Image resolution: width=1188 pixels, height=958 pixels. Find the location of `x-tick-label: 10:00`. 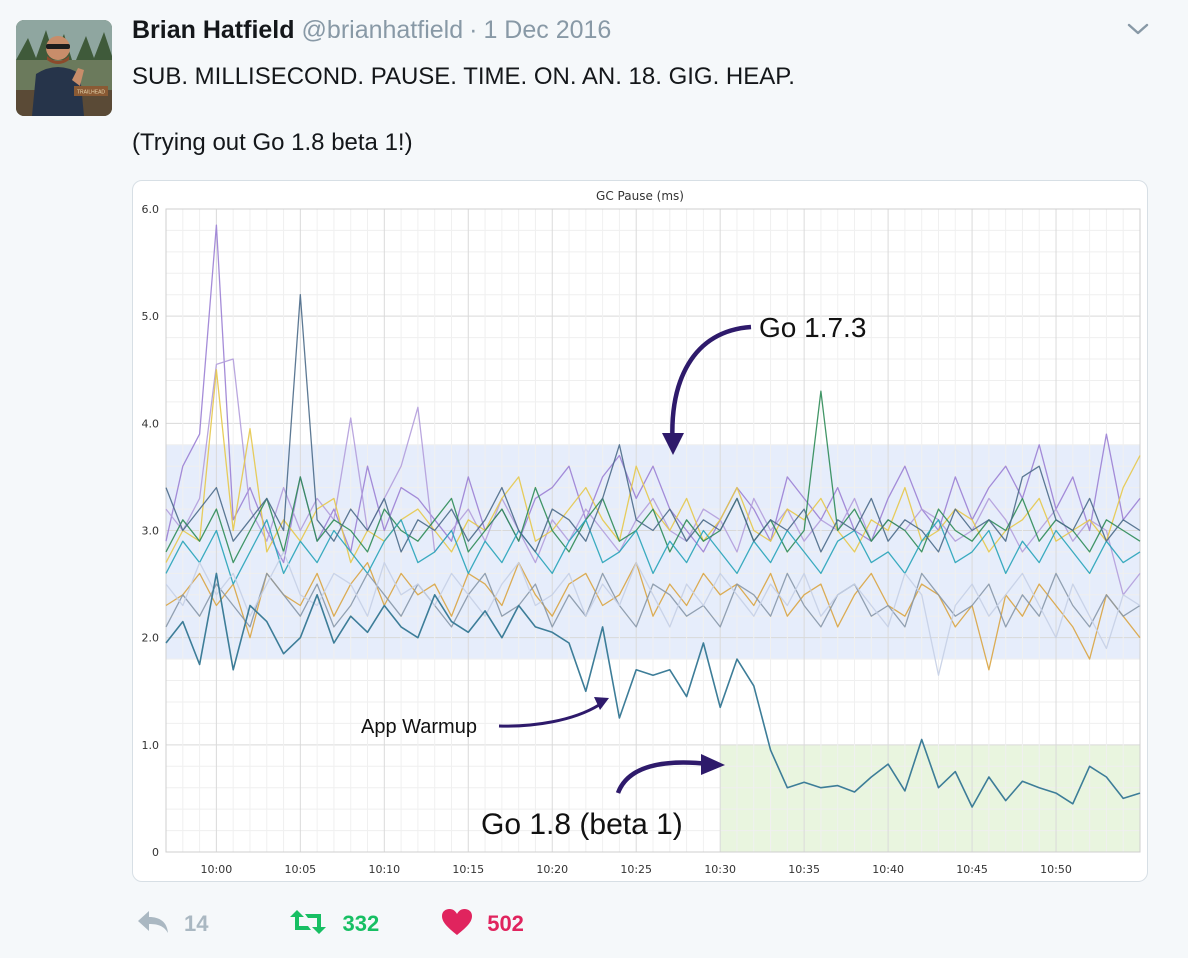

x-tick-label: 10:00 is located at coordinates (217, 869).